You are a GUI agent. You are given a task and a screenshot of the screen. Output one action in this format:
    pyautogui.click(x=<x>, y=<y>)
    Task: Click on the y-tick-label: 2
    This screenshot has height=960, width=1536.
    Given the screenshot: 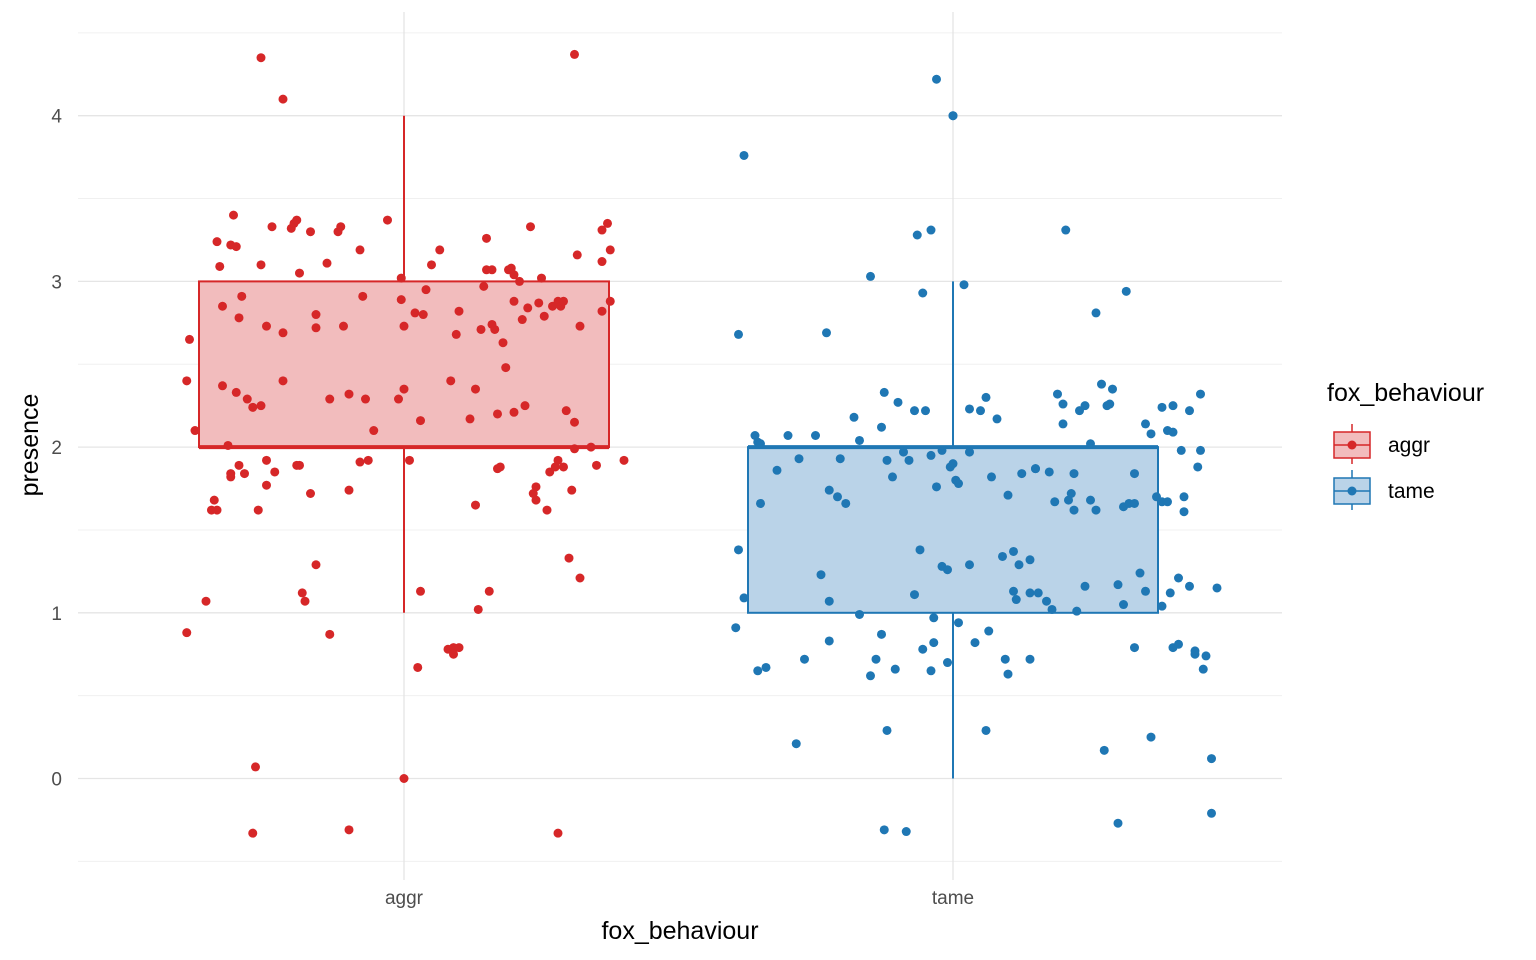 What is the action you would take?
    pyautogui.click(x=56, y=448)
    